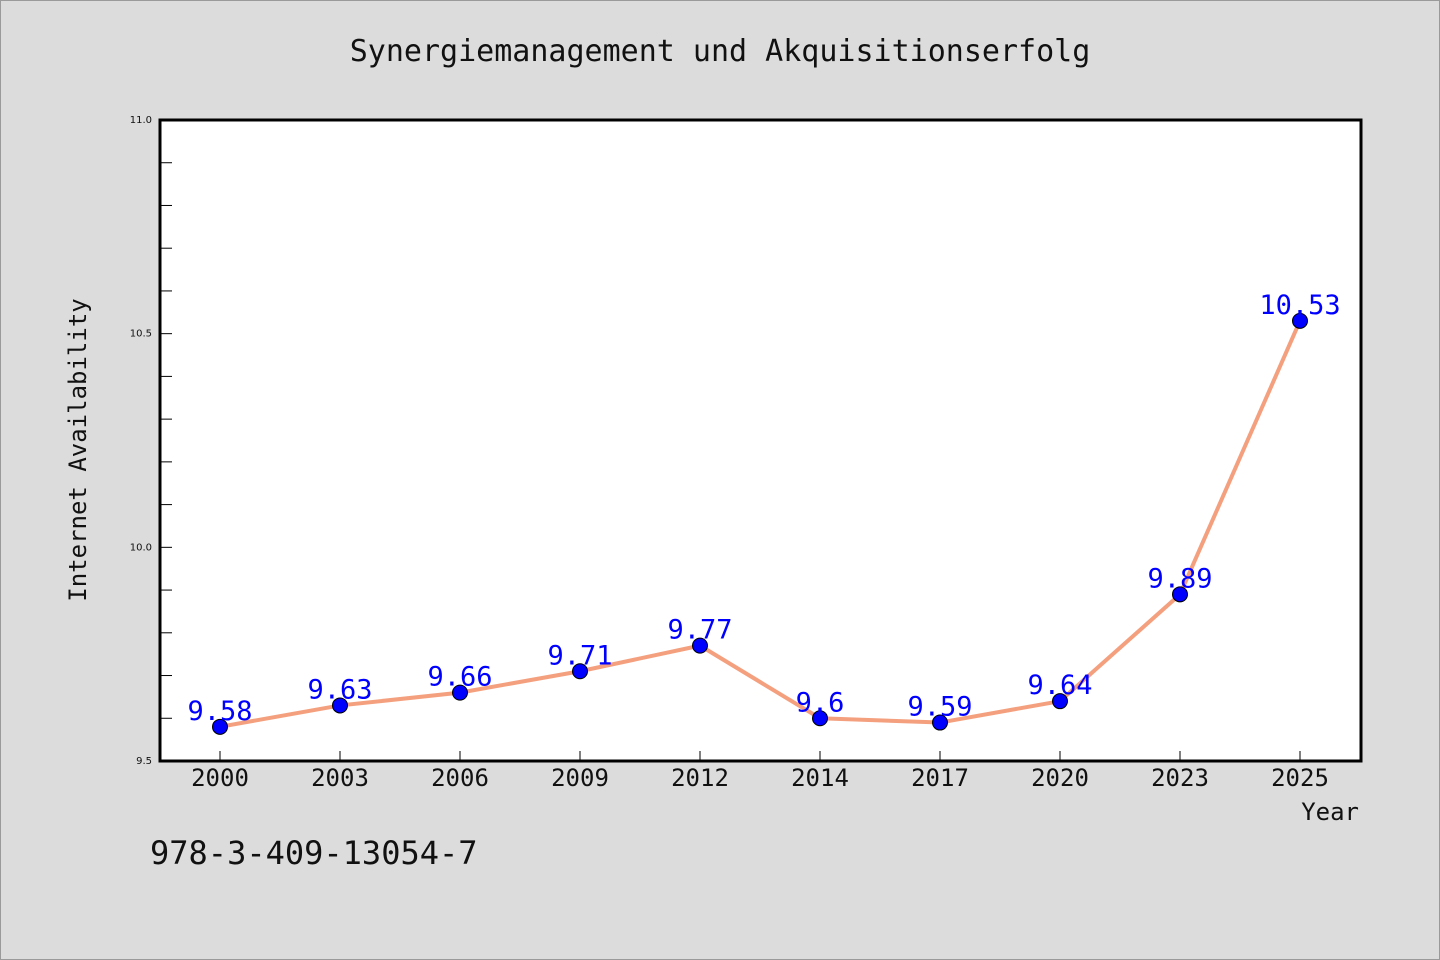 The image size is (1440, 960). I want to click on x-axis: 2000 2003 2006 2009 2012 2014 2017 2020 2023 2025, so click(760, 771).